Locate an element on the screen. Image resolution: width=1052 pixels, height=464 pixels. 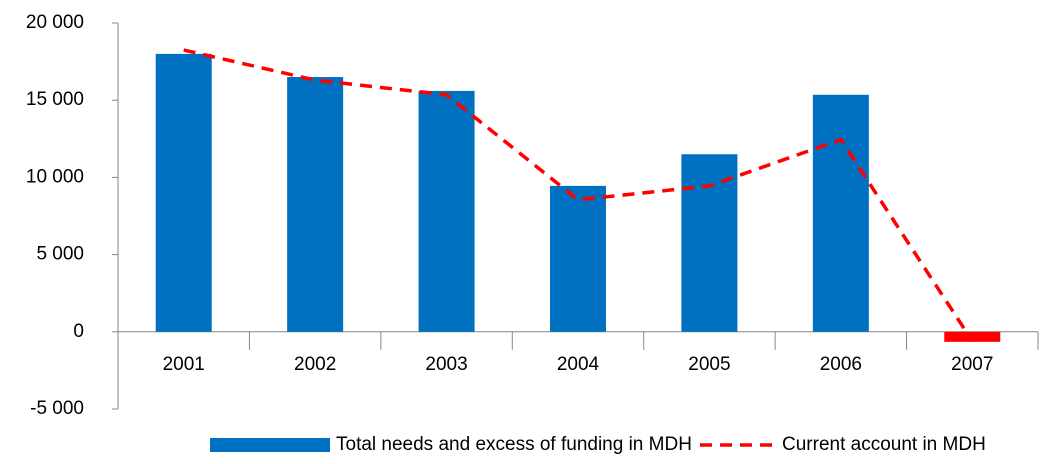
legend-label: Current account in MDH is located at coordinates (884, 444).